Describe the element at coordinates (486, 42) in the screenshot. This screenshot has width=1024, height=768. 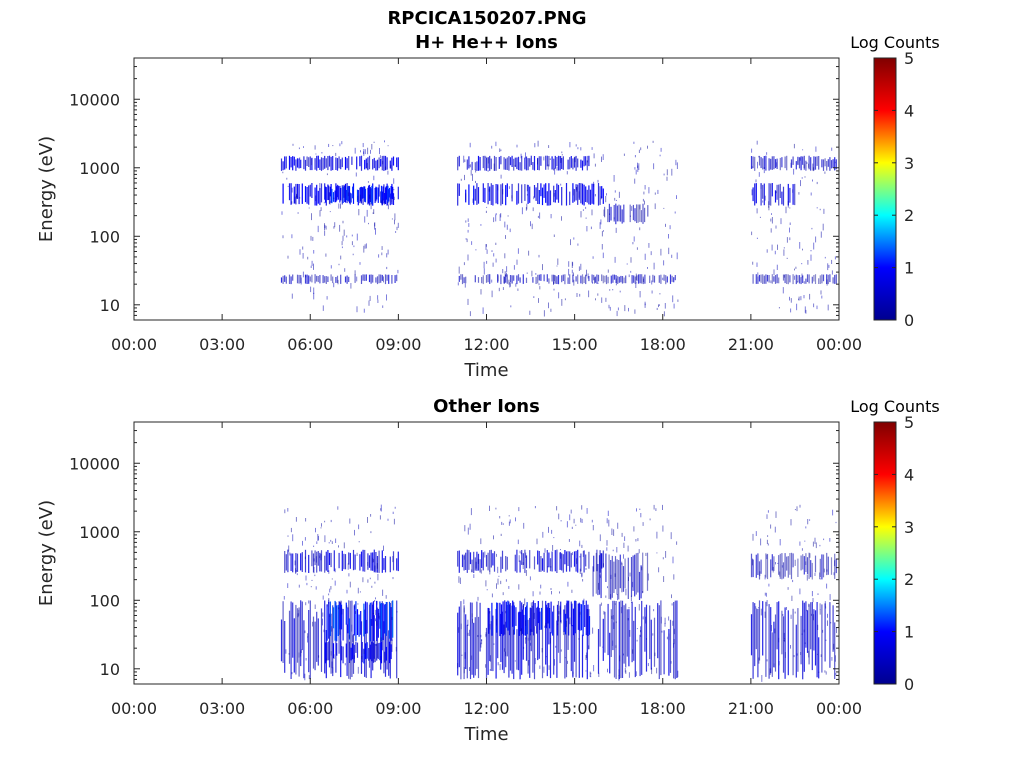
I see `panel-title: H+ He++ Ions` at that location.